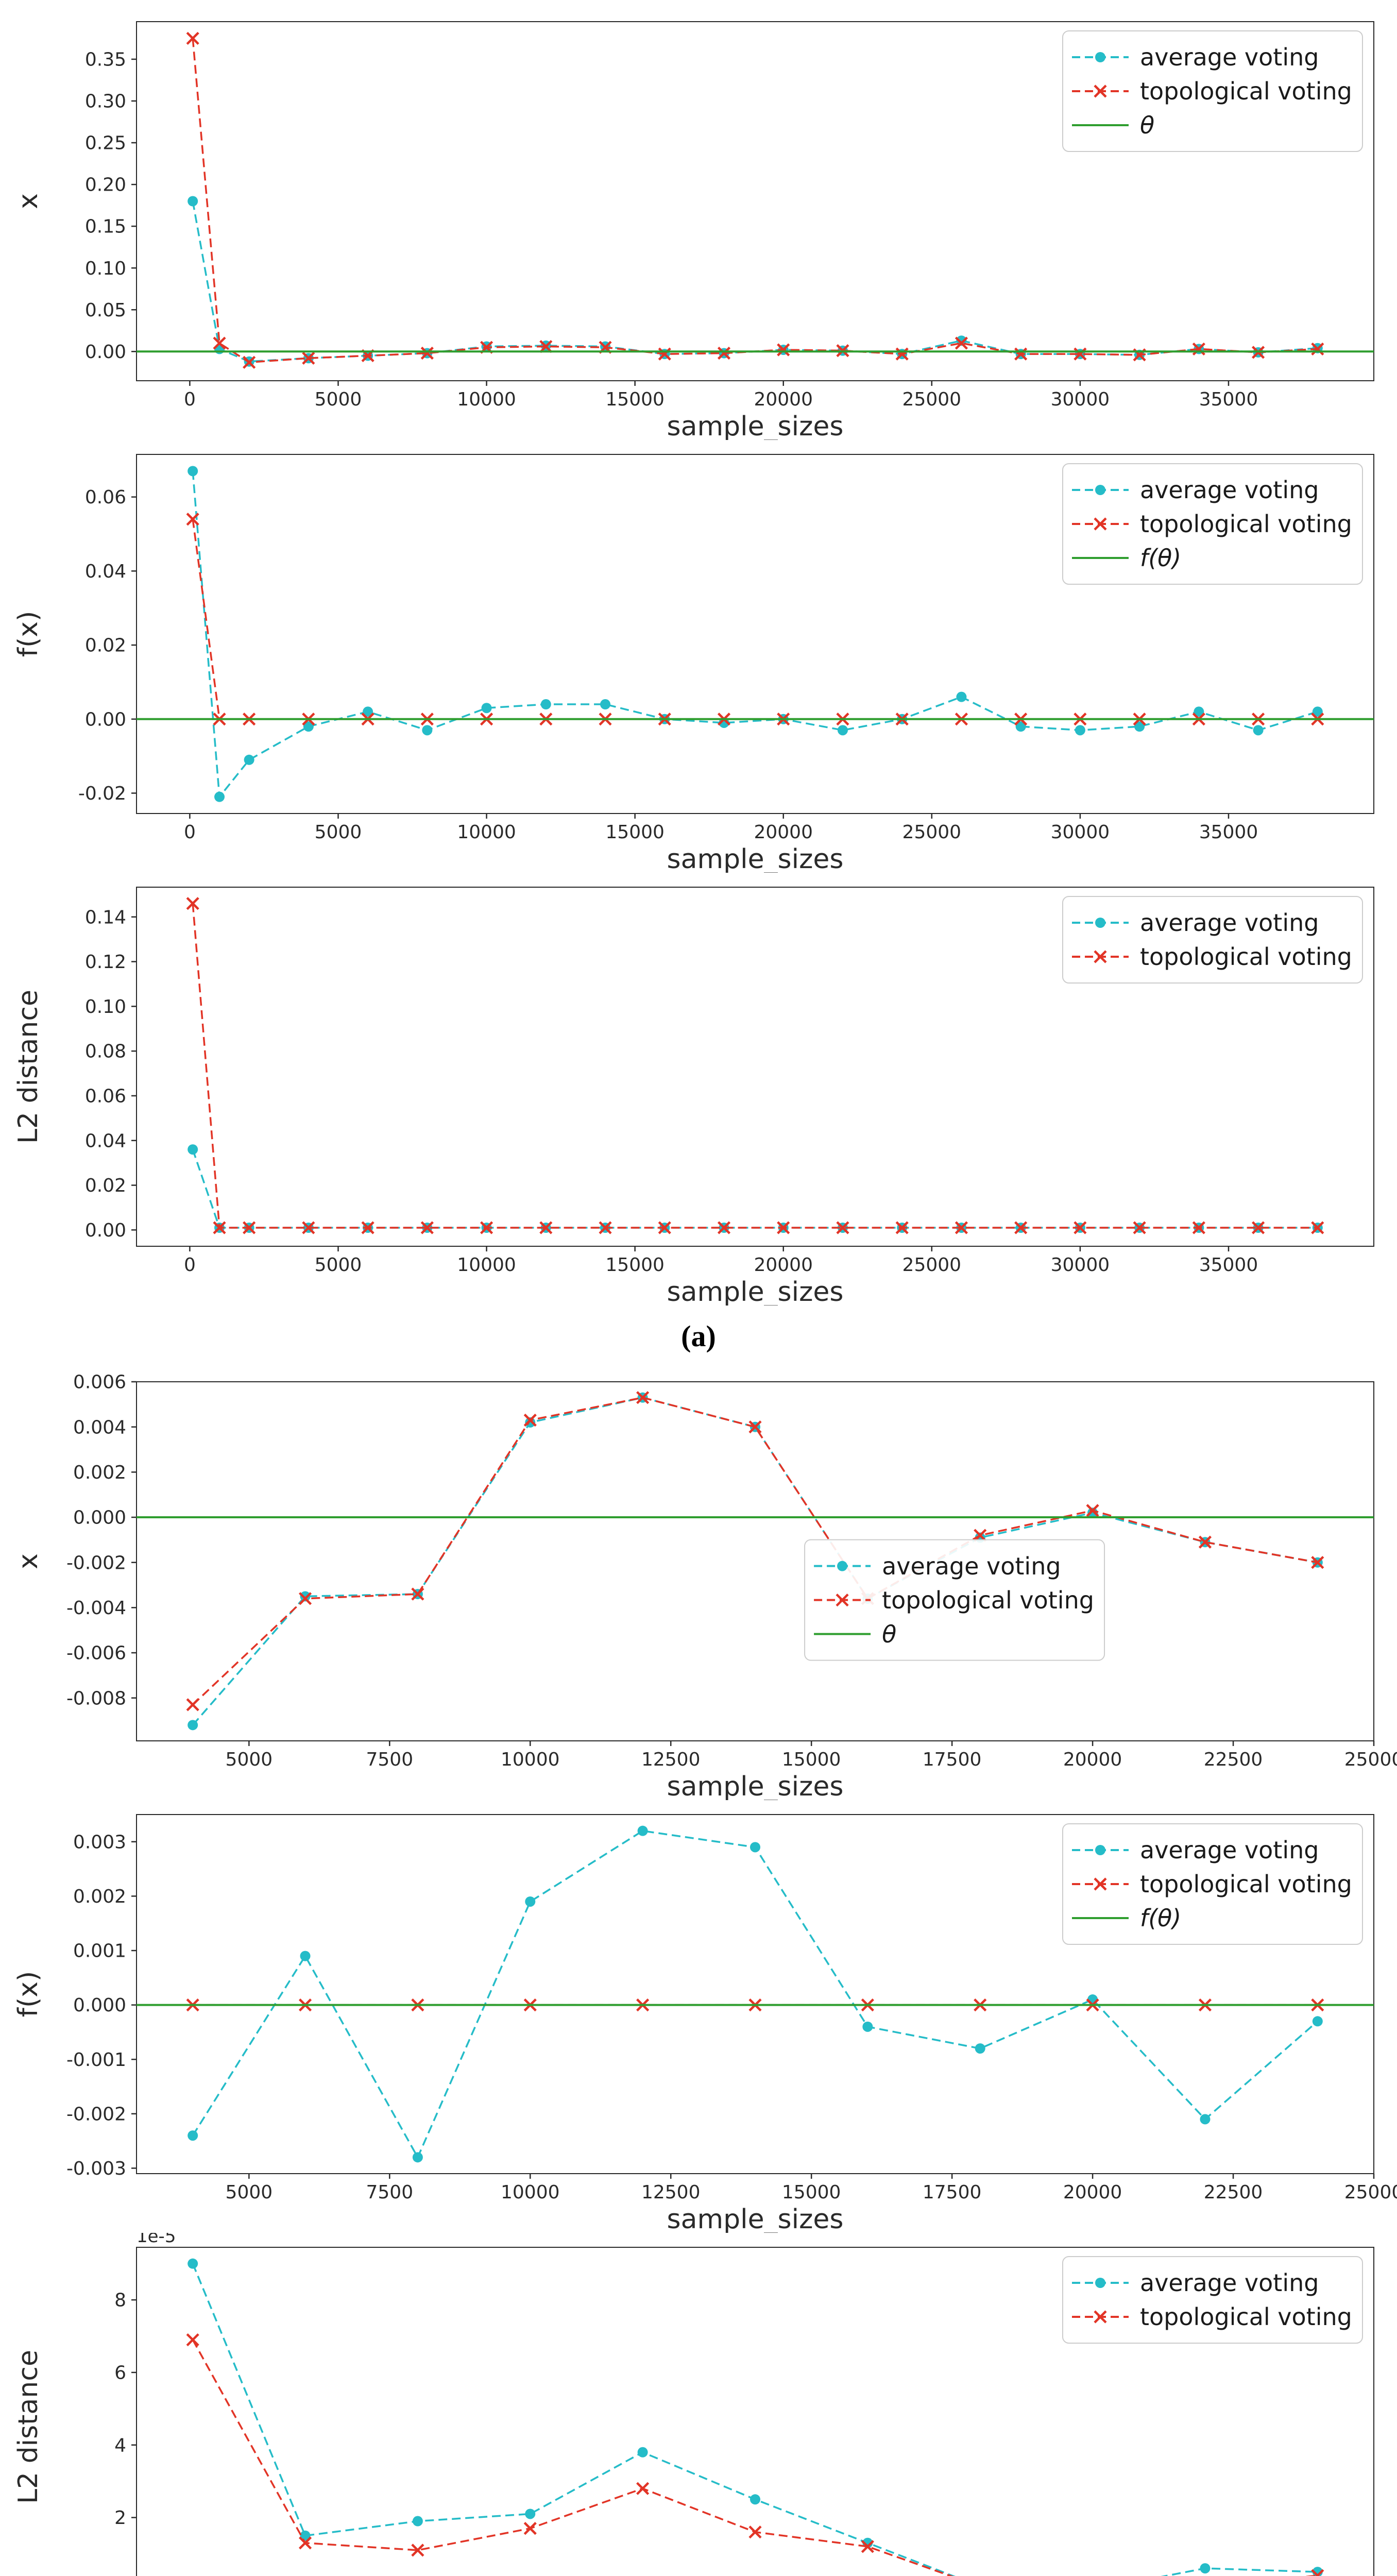 This screenshot has width=1397, height=2576. Describe the element at coordinates (99, 1842) in the screenshot. I see `svg-text: 0.003` at that location.